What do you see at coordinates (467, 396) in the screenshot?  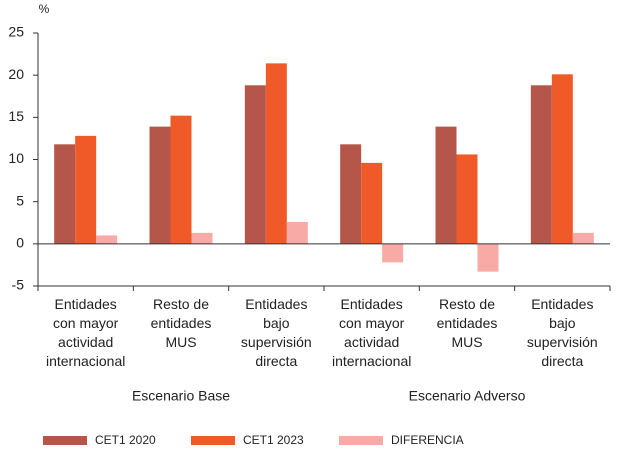 I see `group-label: Escenario Adverso` at bounding box center [467, 396].